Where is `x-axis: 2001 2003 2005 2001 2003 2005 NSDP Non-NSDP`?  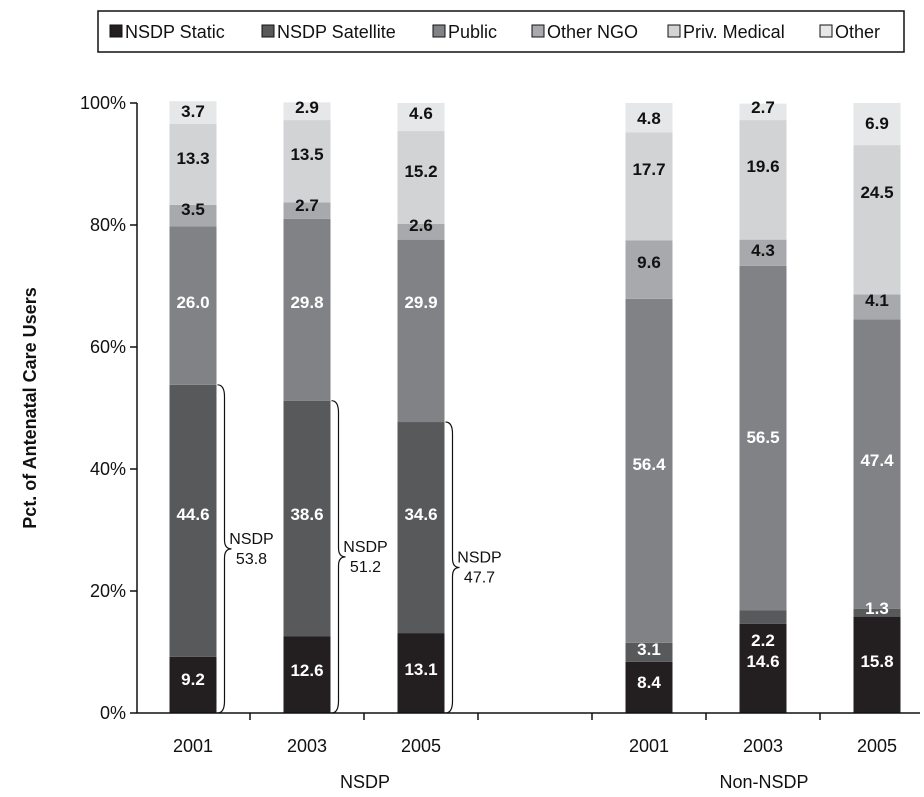 x-axis: 2001 2003 2005 2001 2003 2005 NSDP Non-NSDP is located at coordinates (528, 752).